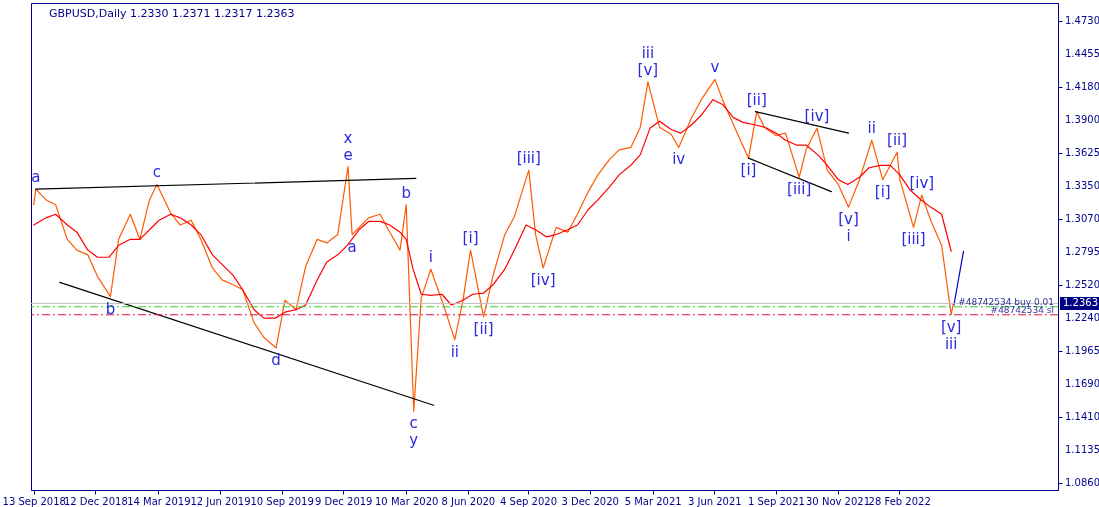 The image size is (1099, 507). Describe the element at coordinates (172, 13) in the screenshot. I see `chart-title: GBPUSD,Daily 1.2330 1.2371 1.2317 1.2363` at that location.